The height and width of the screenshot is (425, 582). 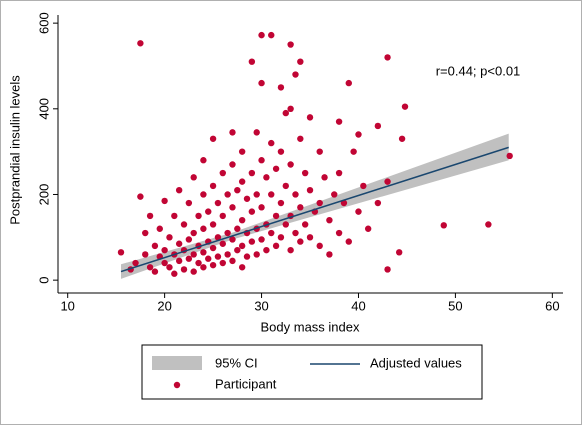 What do you see at coordinates (43, 280) in the screenshot?
I see `y-tick-label: 0` at bounding box center [43, 280].